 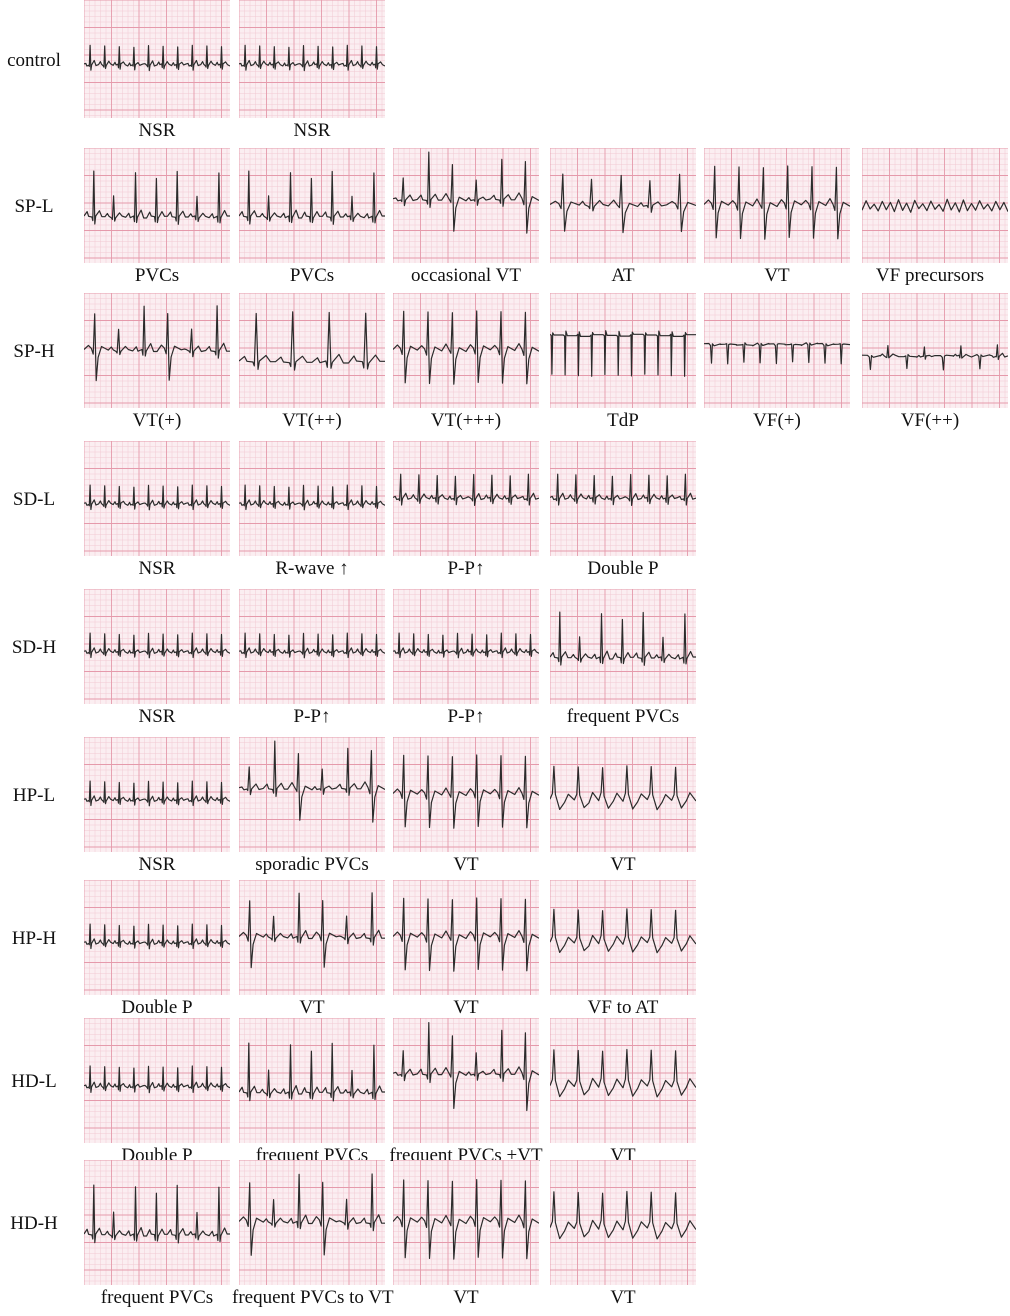 What do you see at coordinates (466, 275) in the screenshot?
I see `panel-caption: occasional VT` at bounding box center [466, 275].